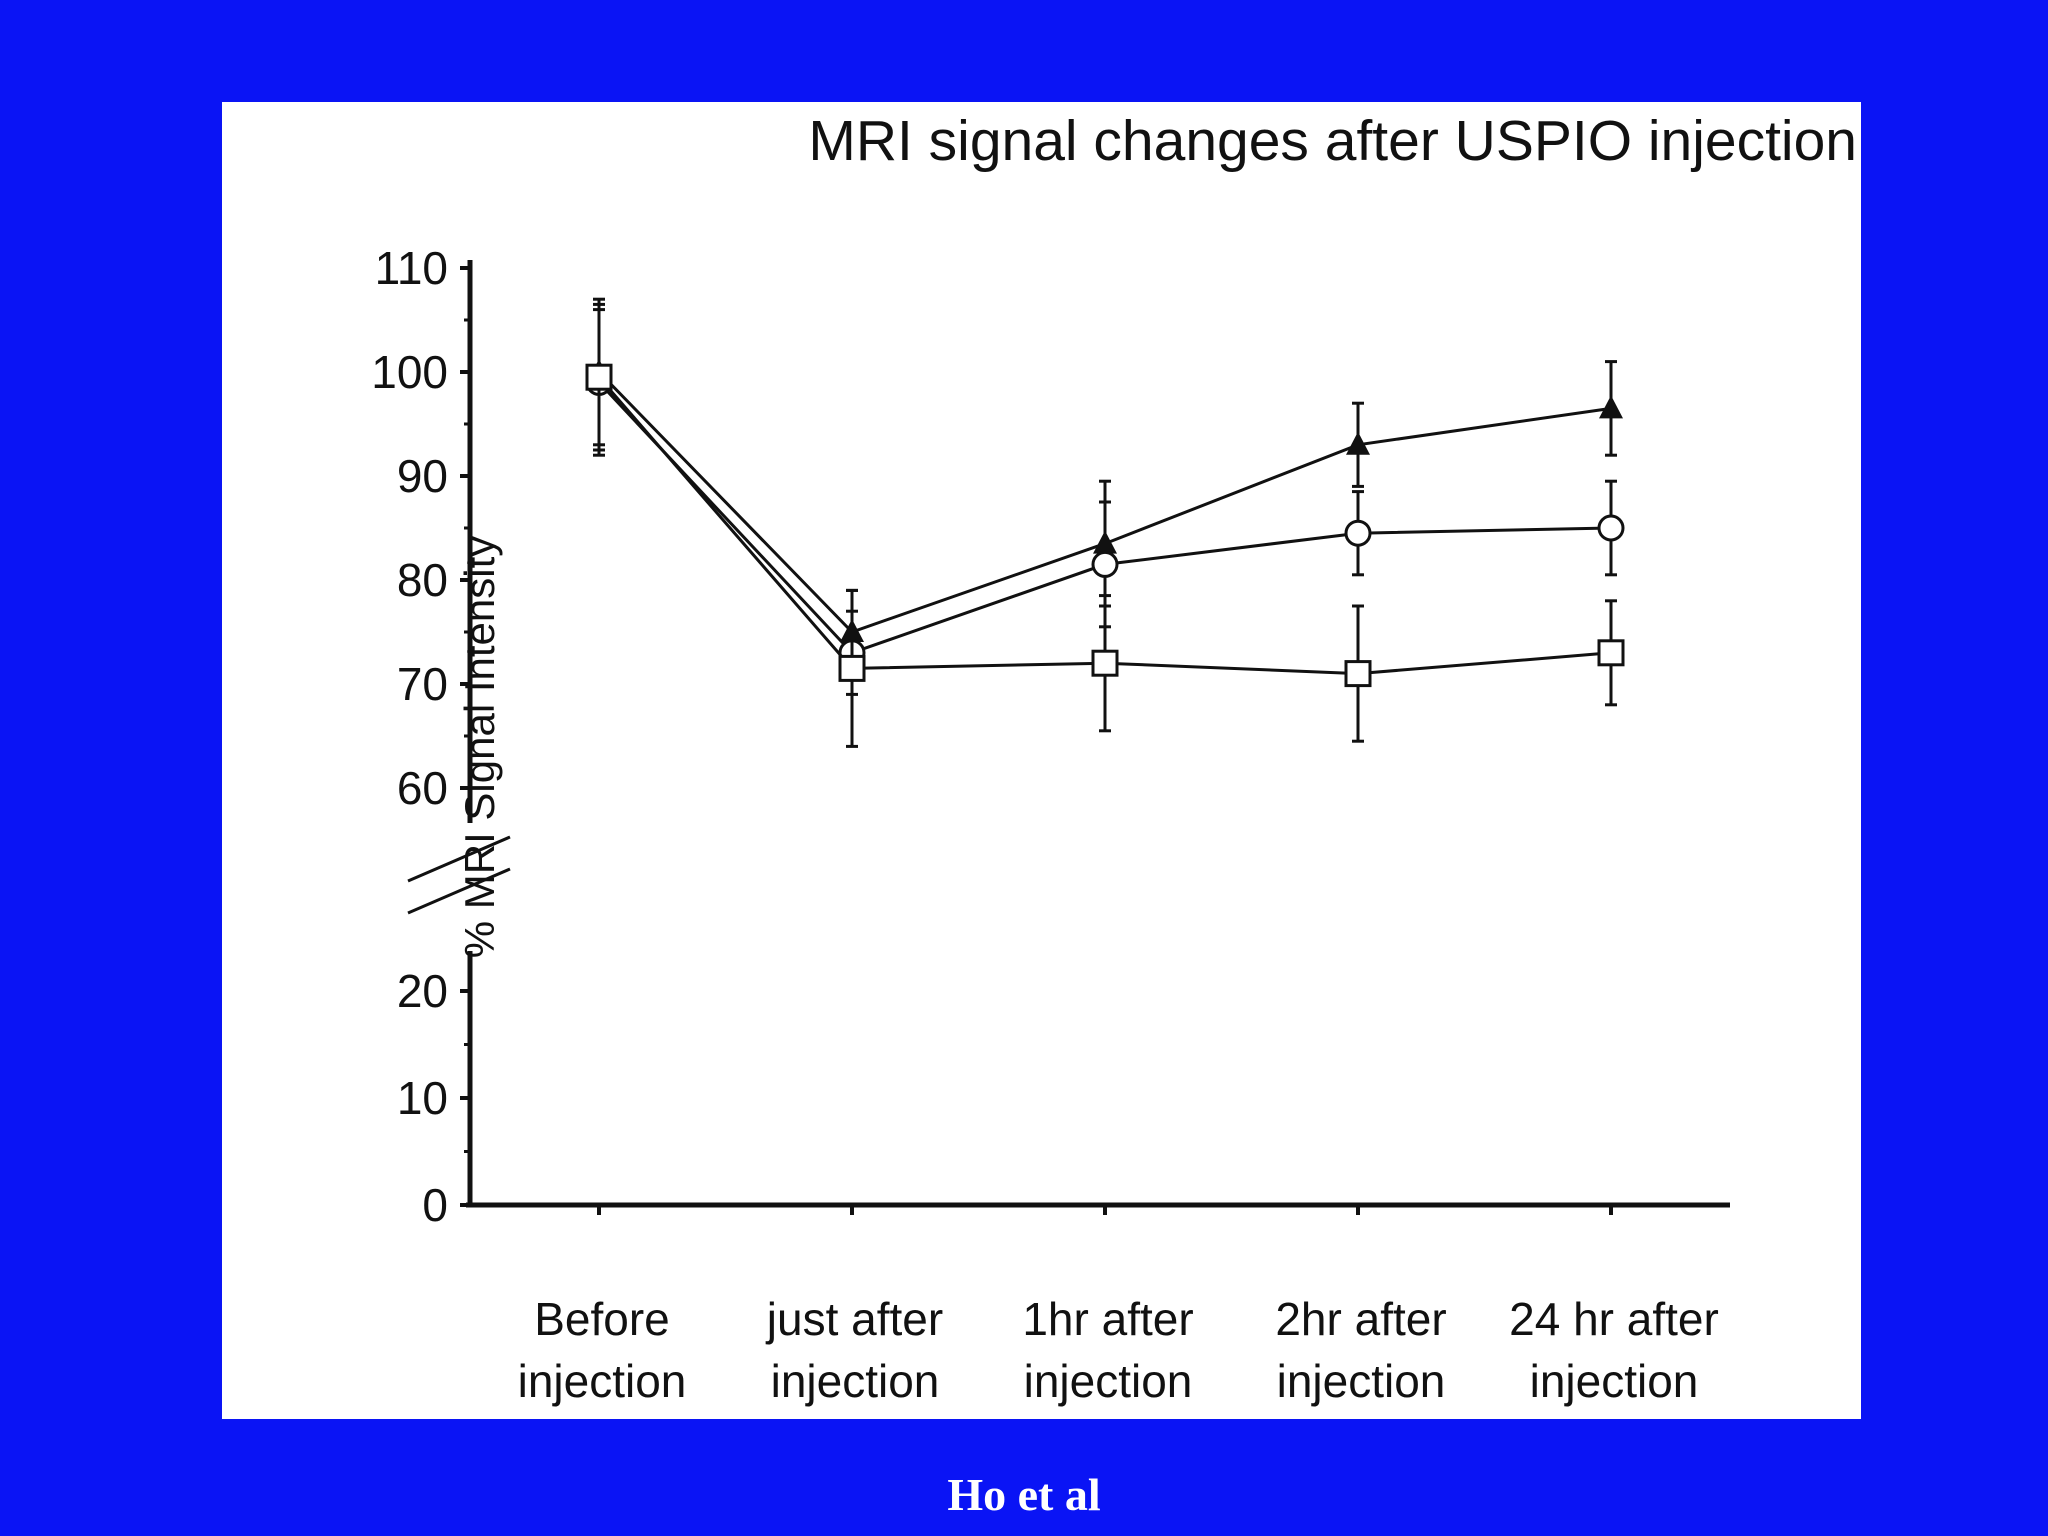 The width and height of the screenshot is (2048, 1536). What do you see at coordinates (435, 1205) in the screenshot?
I see `y-tick-label: 0` at bounding box center [435, 1205].